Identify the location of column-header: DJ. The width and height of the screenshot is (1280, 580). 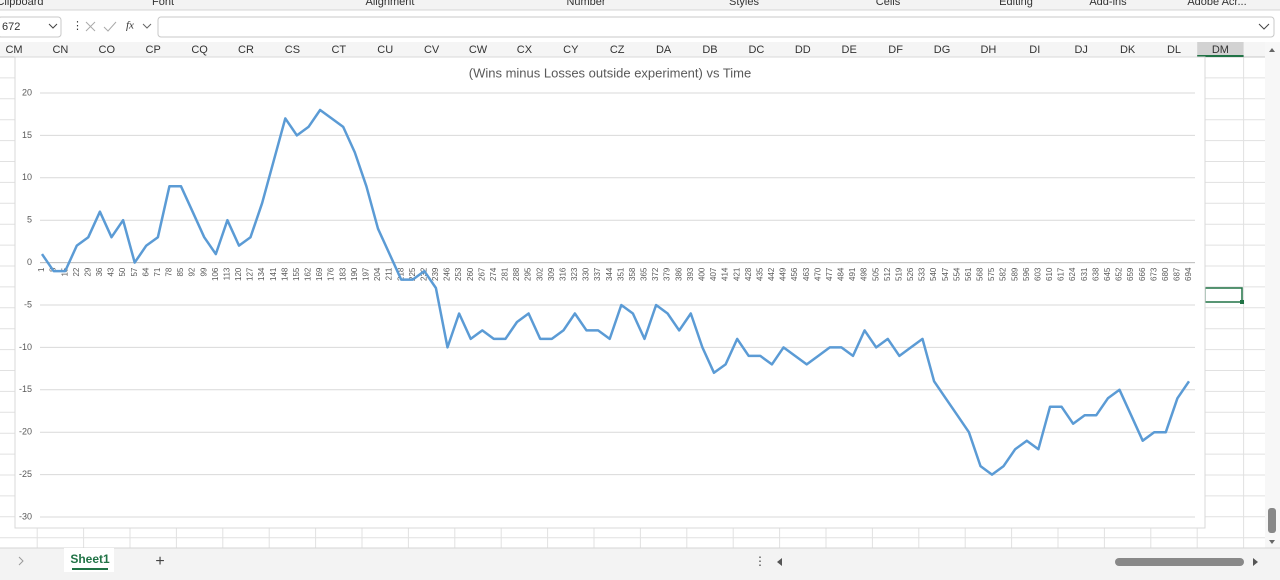
(1080, 50).